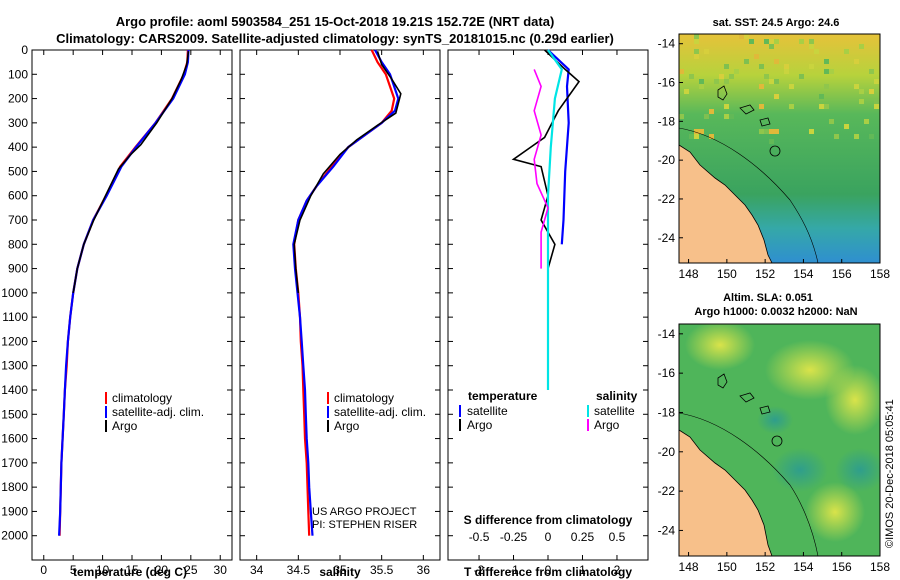  Describe the element at coordinates (18, 74) in the screenshot. I see `y-tick-label: 100` at that location.